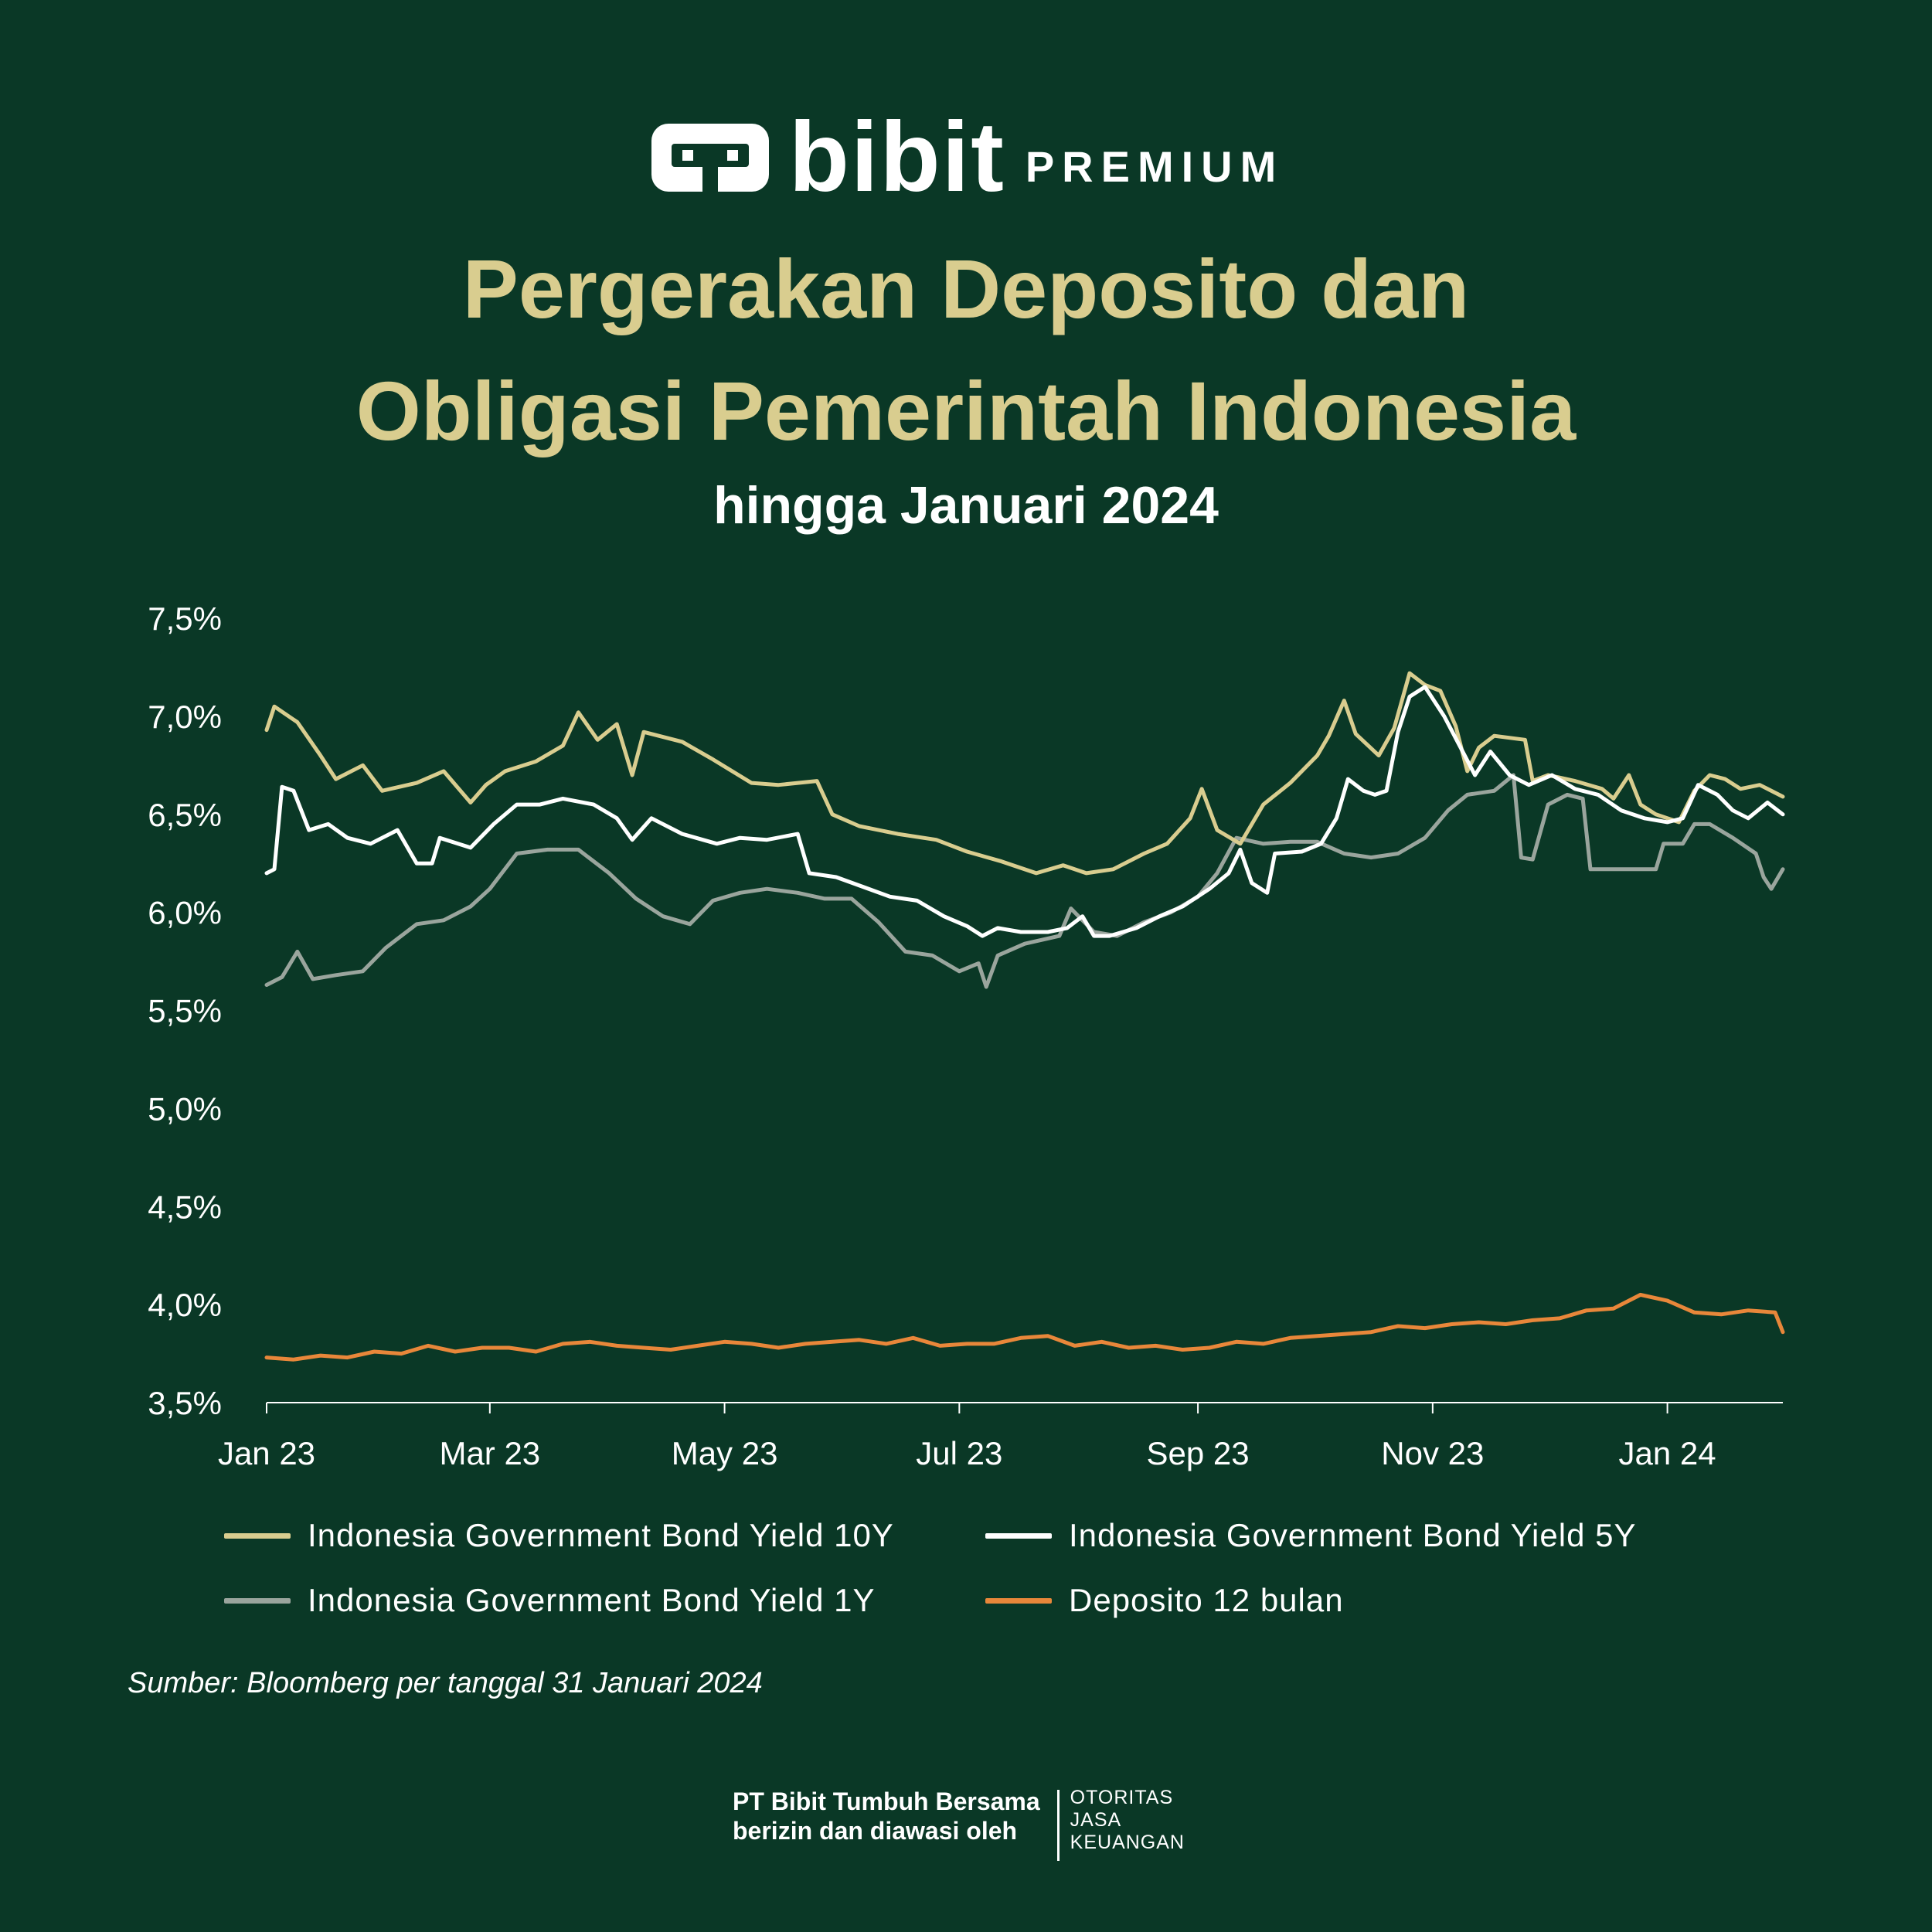 The image size is (1932, 1932). What do you see at coordinates (185, 1011) in the screenshot?
I see `y-tick-label: 5,5%` at bounding box center [185, 1011].